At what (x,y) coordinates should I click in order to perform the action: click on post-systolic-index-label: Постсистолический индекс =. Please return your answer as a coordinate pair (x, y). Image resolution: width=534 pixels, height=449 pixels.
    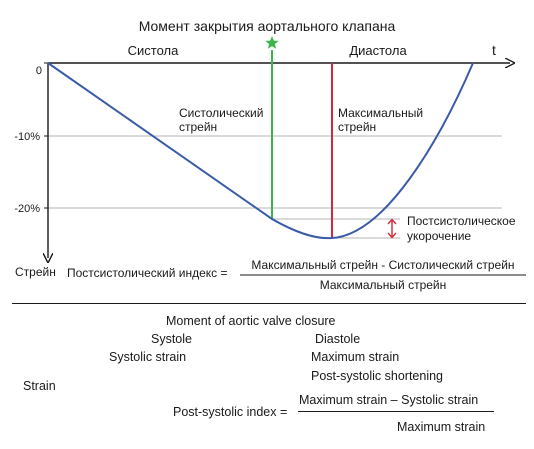
    Looking at the image, I should click on (147, 273).